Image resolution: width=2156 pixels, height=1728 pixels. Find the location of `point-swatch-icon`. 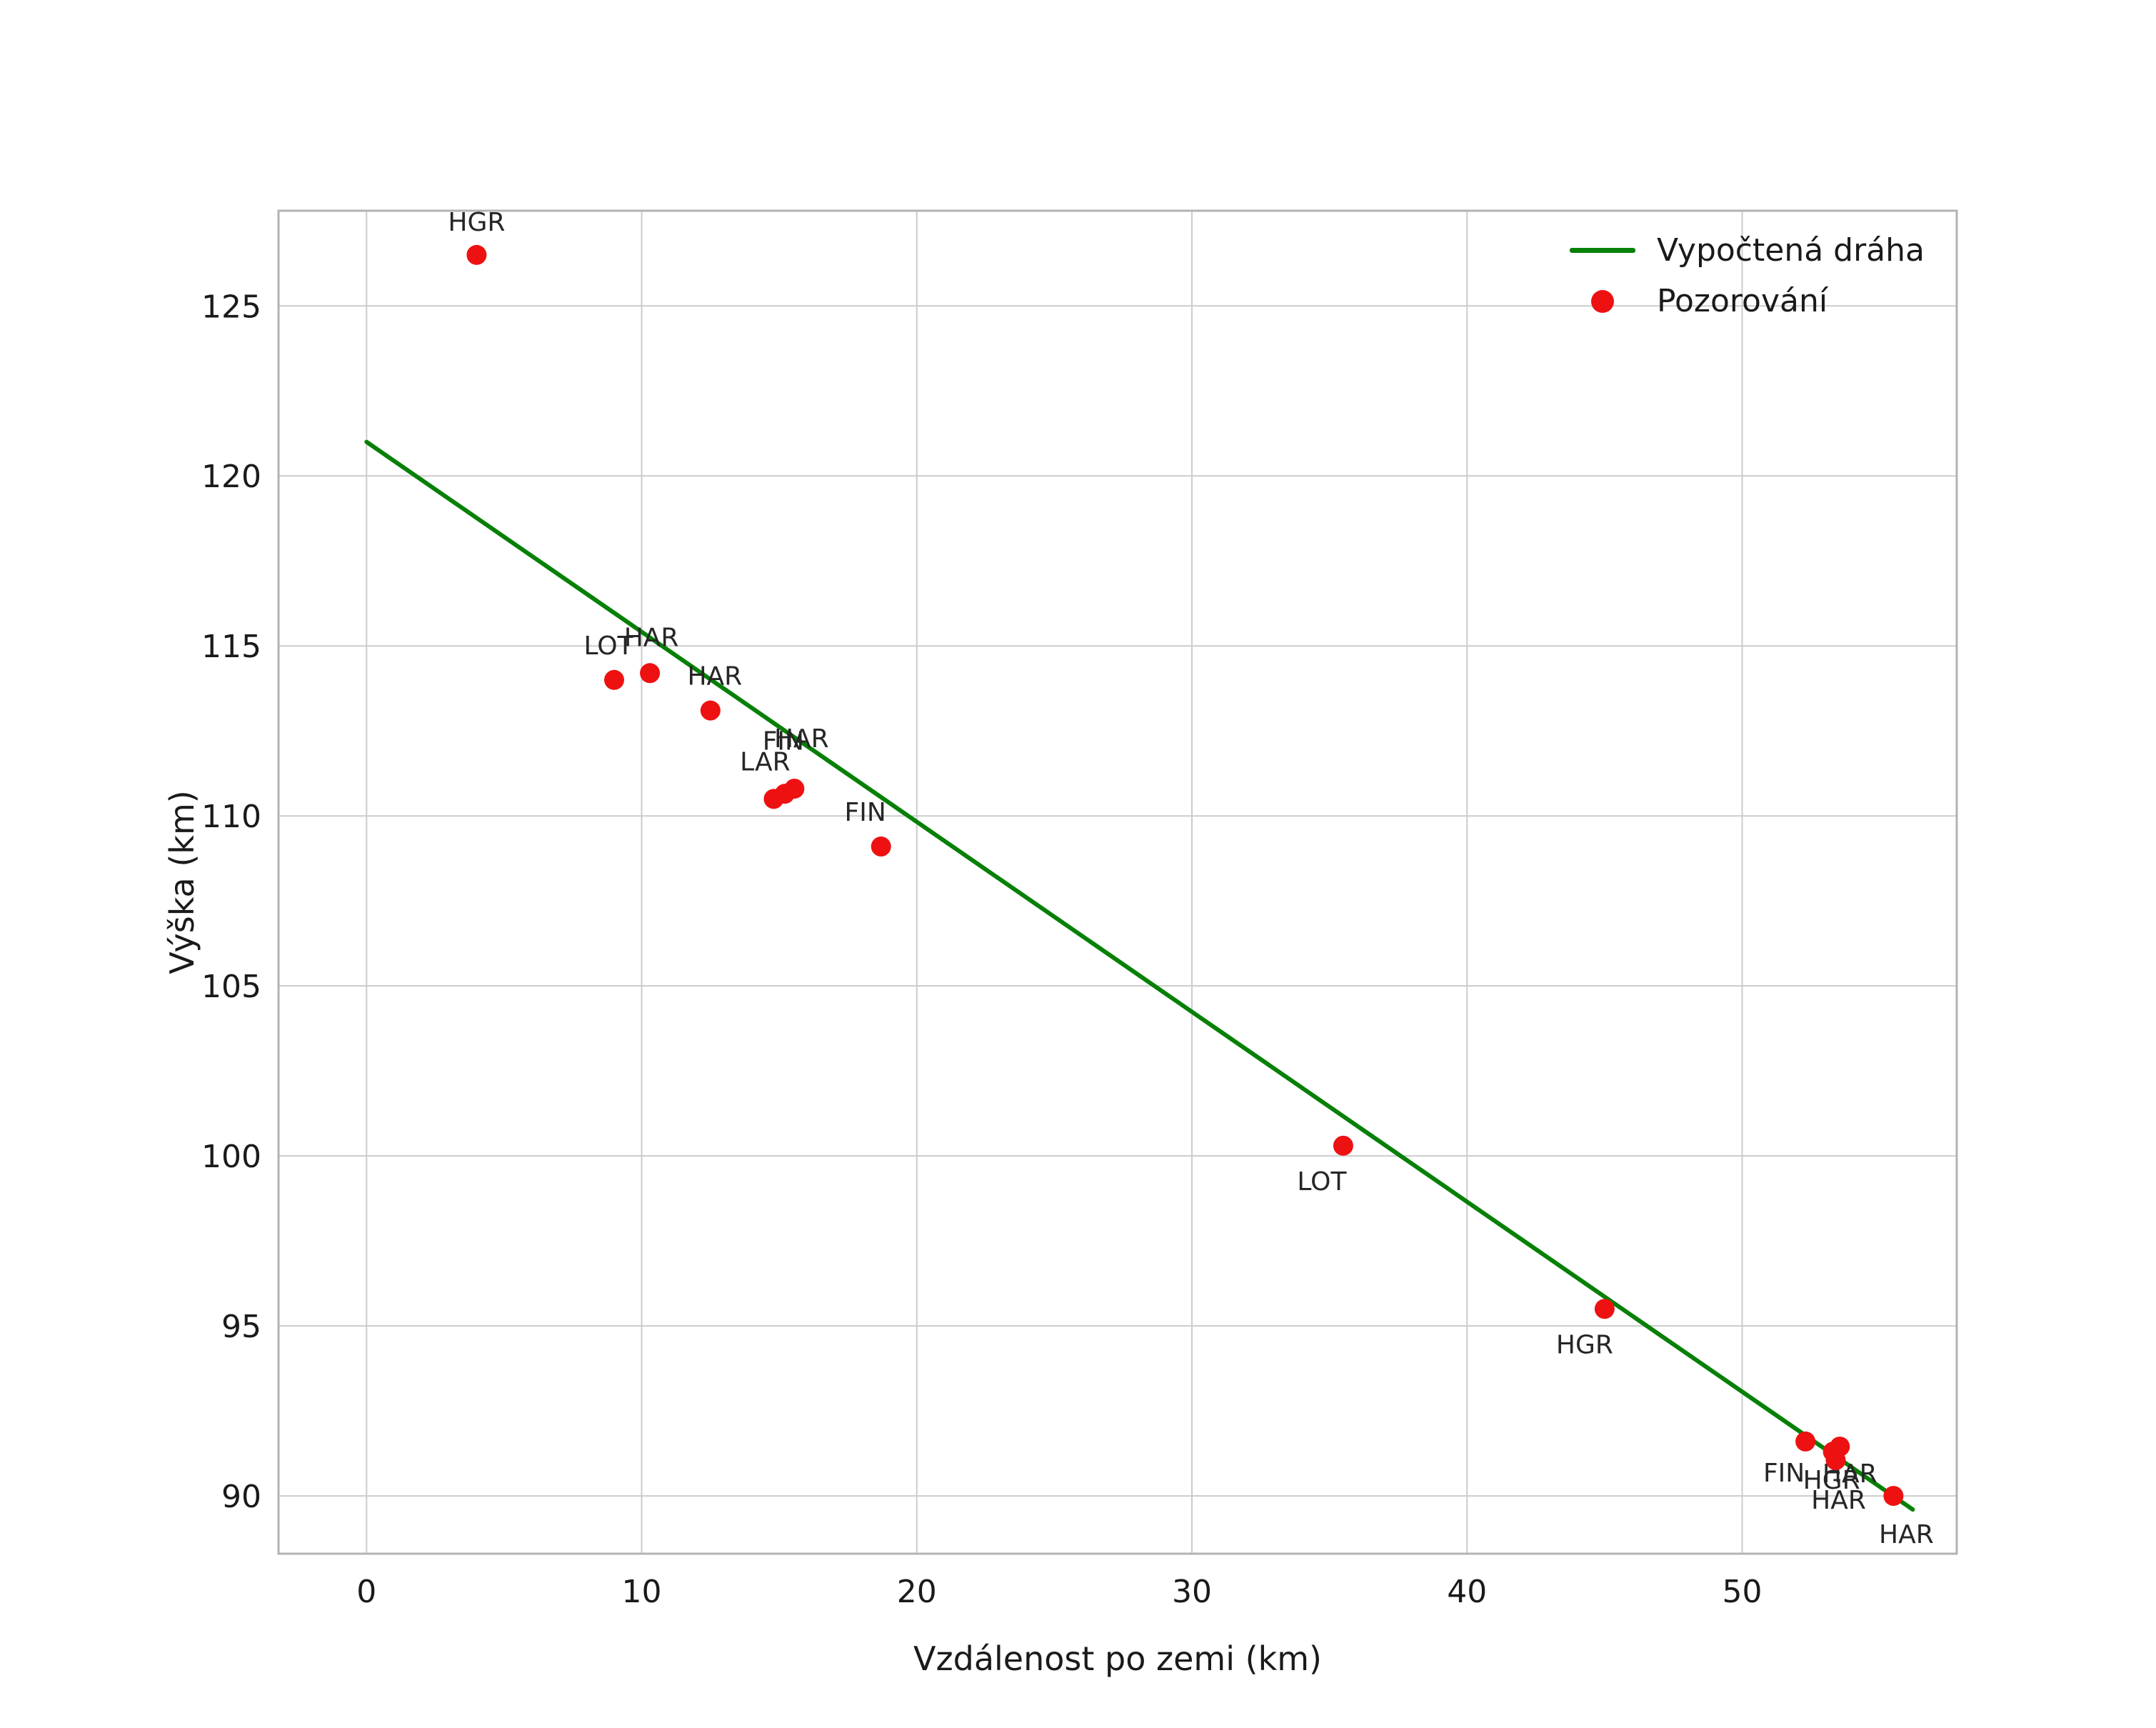

point-swatch-icon is located at coordinates (1603, 301).